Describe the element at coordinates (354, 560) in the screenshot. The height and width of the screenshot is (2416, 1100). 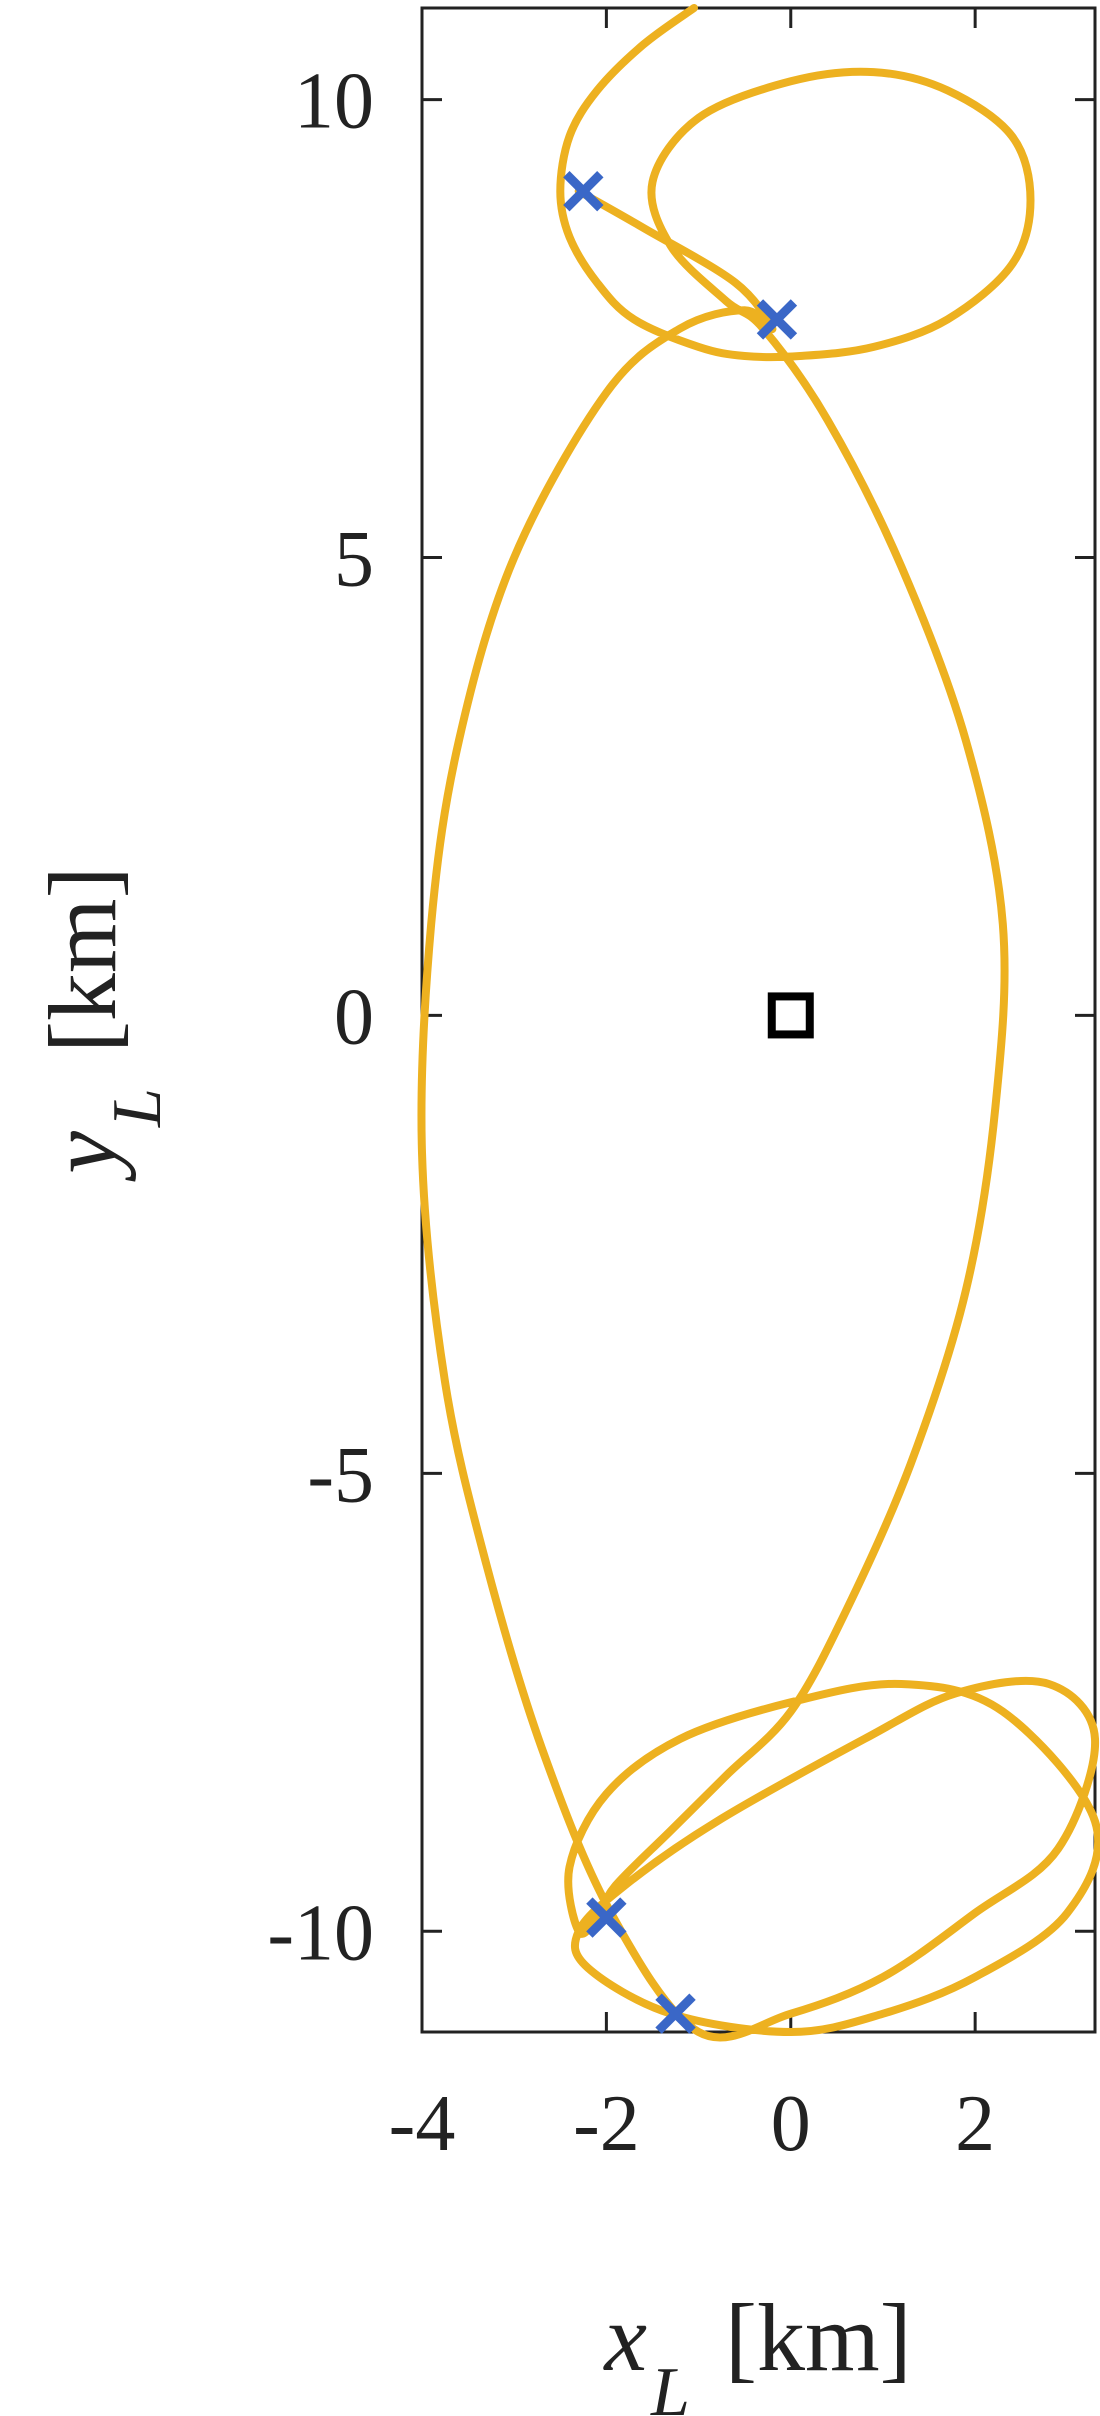
I see `y-tick-label: 5` at that location.